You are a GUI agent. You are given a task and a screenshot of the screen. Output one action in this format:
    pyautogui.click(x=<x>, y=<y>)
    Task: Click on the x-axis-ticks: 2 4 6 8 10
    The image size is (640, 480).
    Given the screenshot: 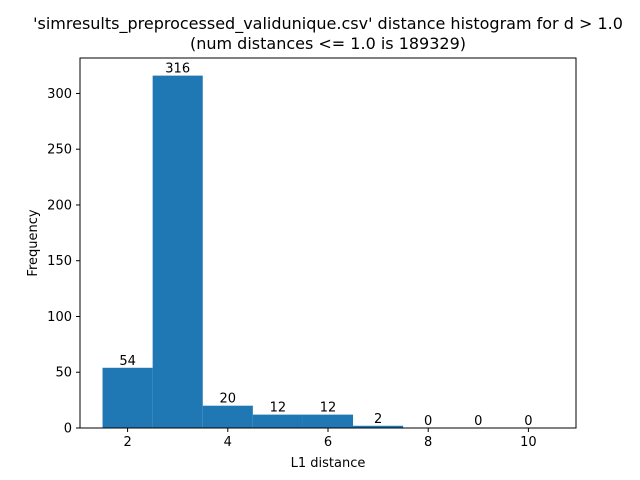 What is the action you would take?
    pyautogui.click(x=330, y=439)
    